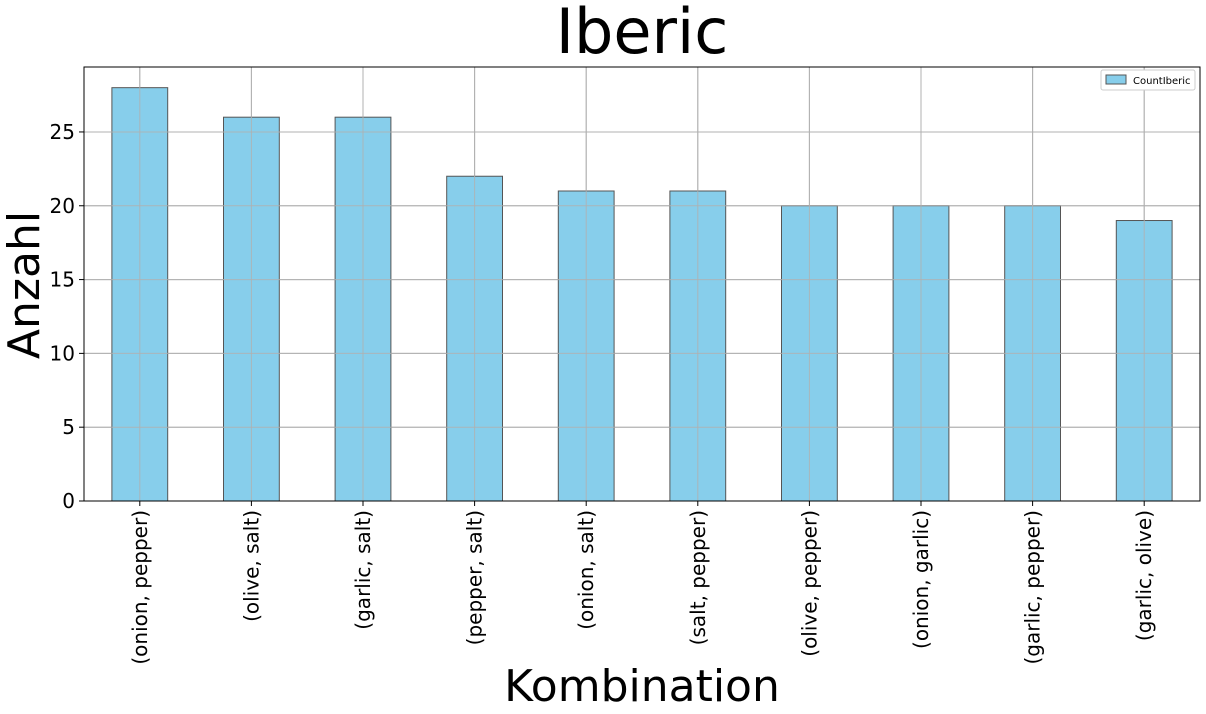 The height and width of the screenshot is (714, 1206). I want to click on y-tick-label: 25, so click(62, 132).